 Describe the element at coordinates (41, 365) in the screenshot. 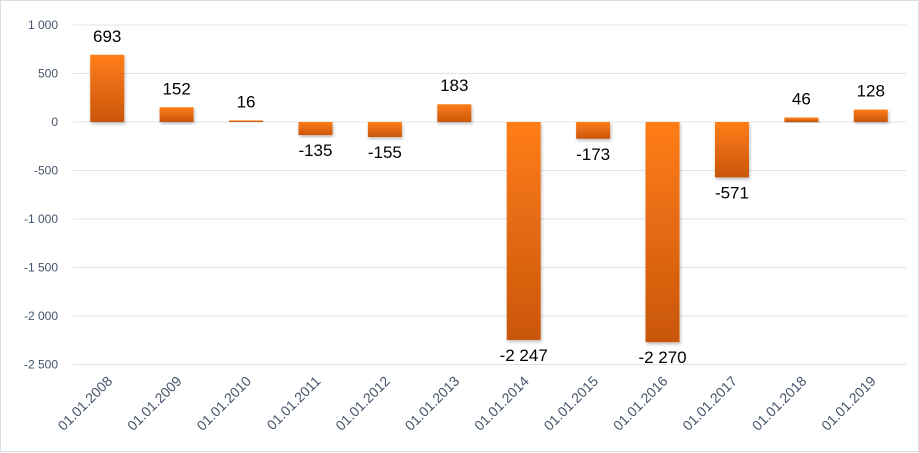

I see `y-tick-label: -2 500` at that location.